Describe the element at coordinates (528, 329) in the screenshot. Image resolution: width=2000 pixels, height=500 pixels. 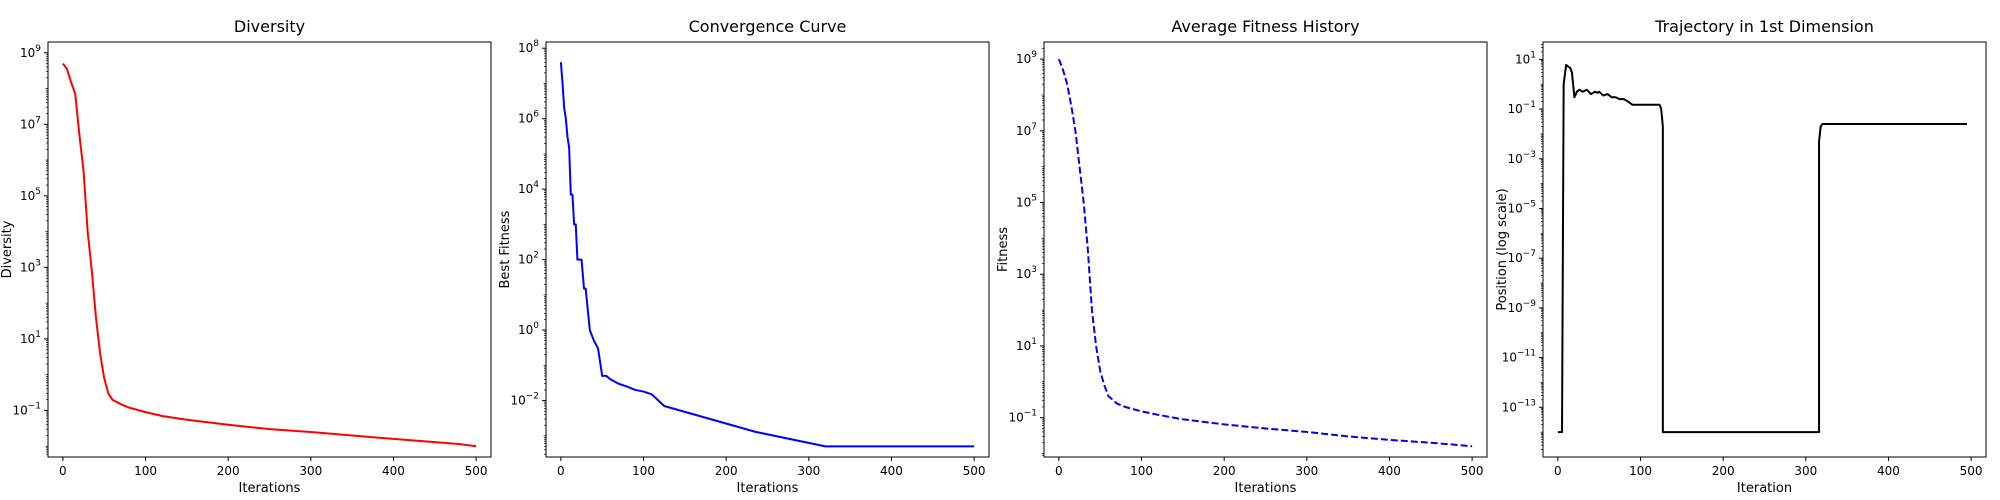
I see `y-tick-label: 10⁰` at that location.